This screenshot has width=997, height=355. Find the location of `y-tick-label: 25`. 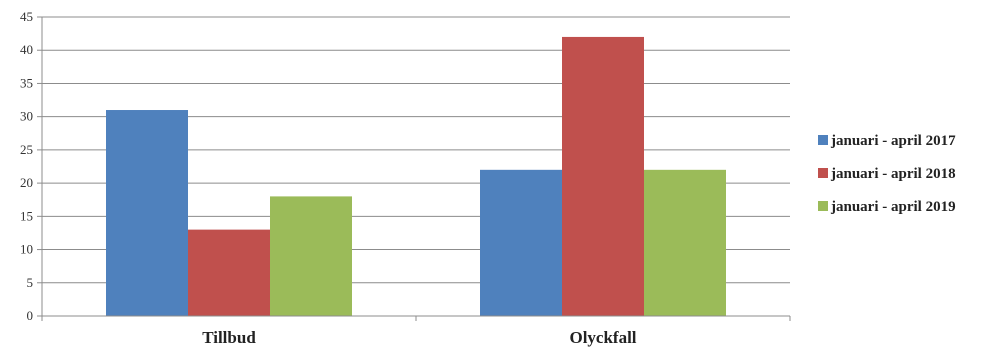

y-tick-label: 25 is located at coordinates (26, 149).